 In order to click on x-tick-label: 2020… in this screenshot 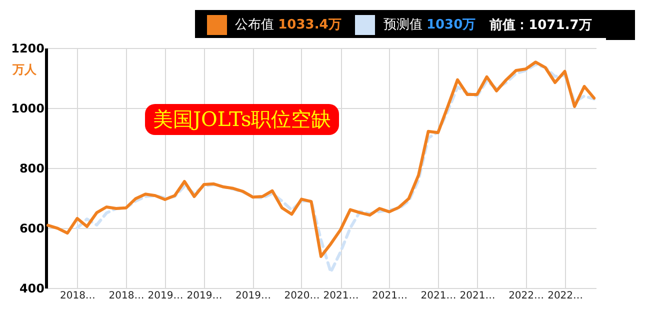, I will do `click(302, 296)`.